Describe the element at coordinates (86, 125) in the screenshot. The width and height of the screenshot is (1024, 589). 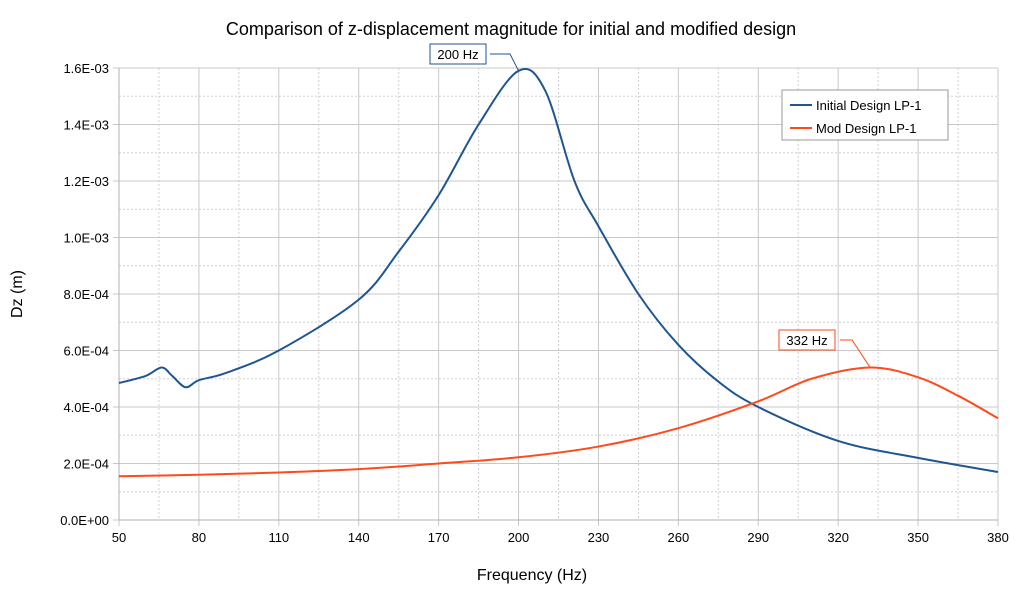
I see `y-tick-label: 1.4E-03` at that location.